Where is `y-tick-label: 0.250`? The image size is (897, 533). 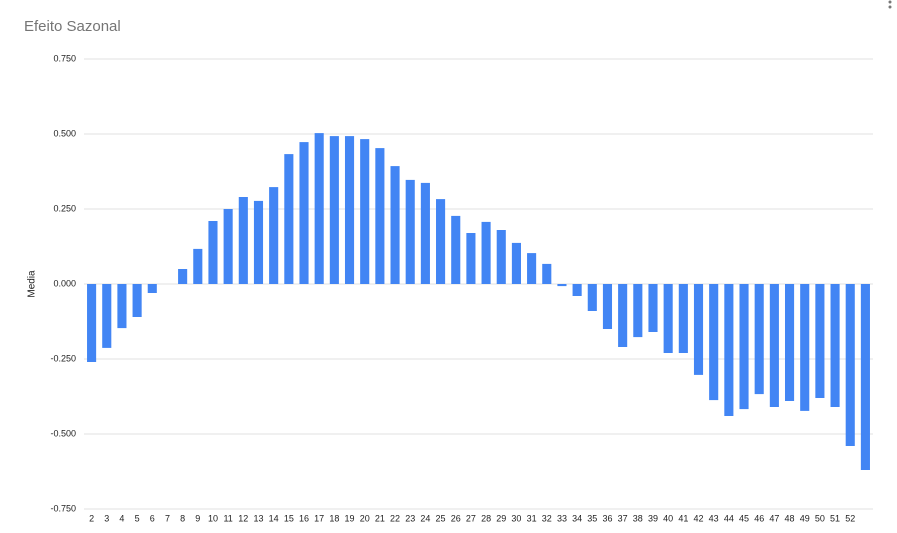
y-tick-label: 0.250 is located at coordinates (64, 208).